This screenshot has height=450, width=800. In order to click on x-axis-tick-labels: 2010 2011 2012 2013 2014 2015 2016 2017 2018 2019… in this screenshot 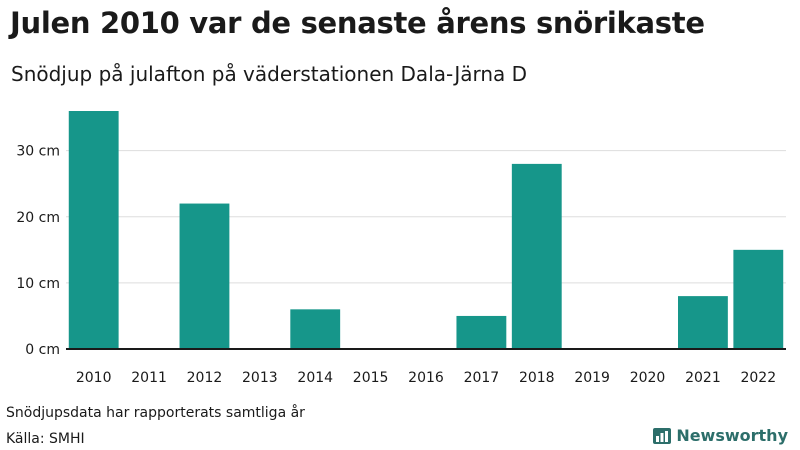, I will do `click(426, 378)`.